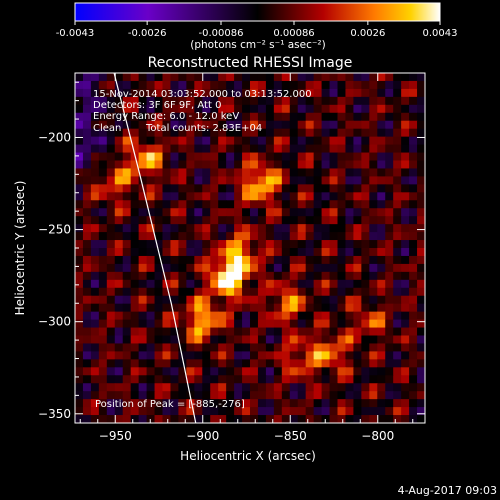 The width and height of the screenshot is (500, 500). What do you see at coordinates (250, 63) in the screenshot?
I see `chart-title: Reconstructed RHESSI Image` at bounding box center [250, 63].